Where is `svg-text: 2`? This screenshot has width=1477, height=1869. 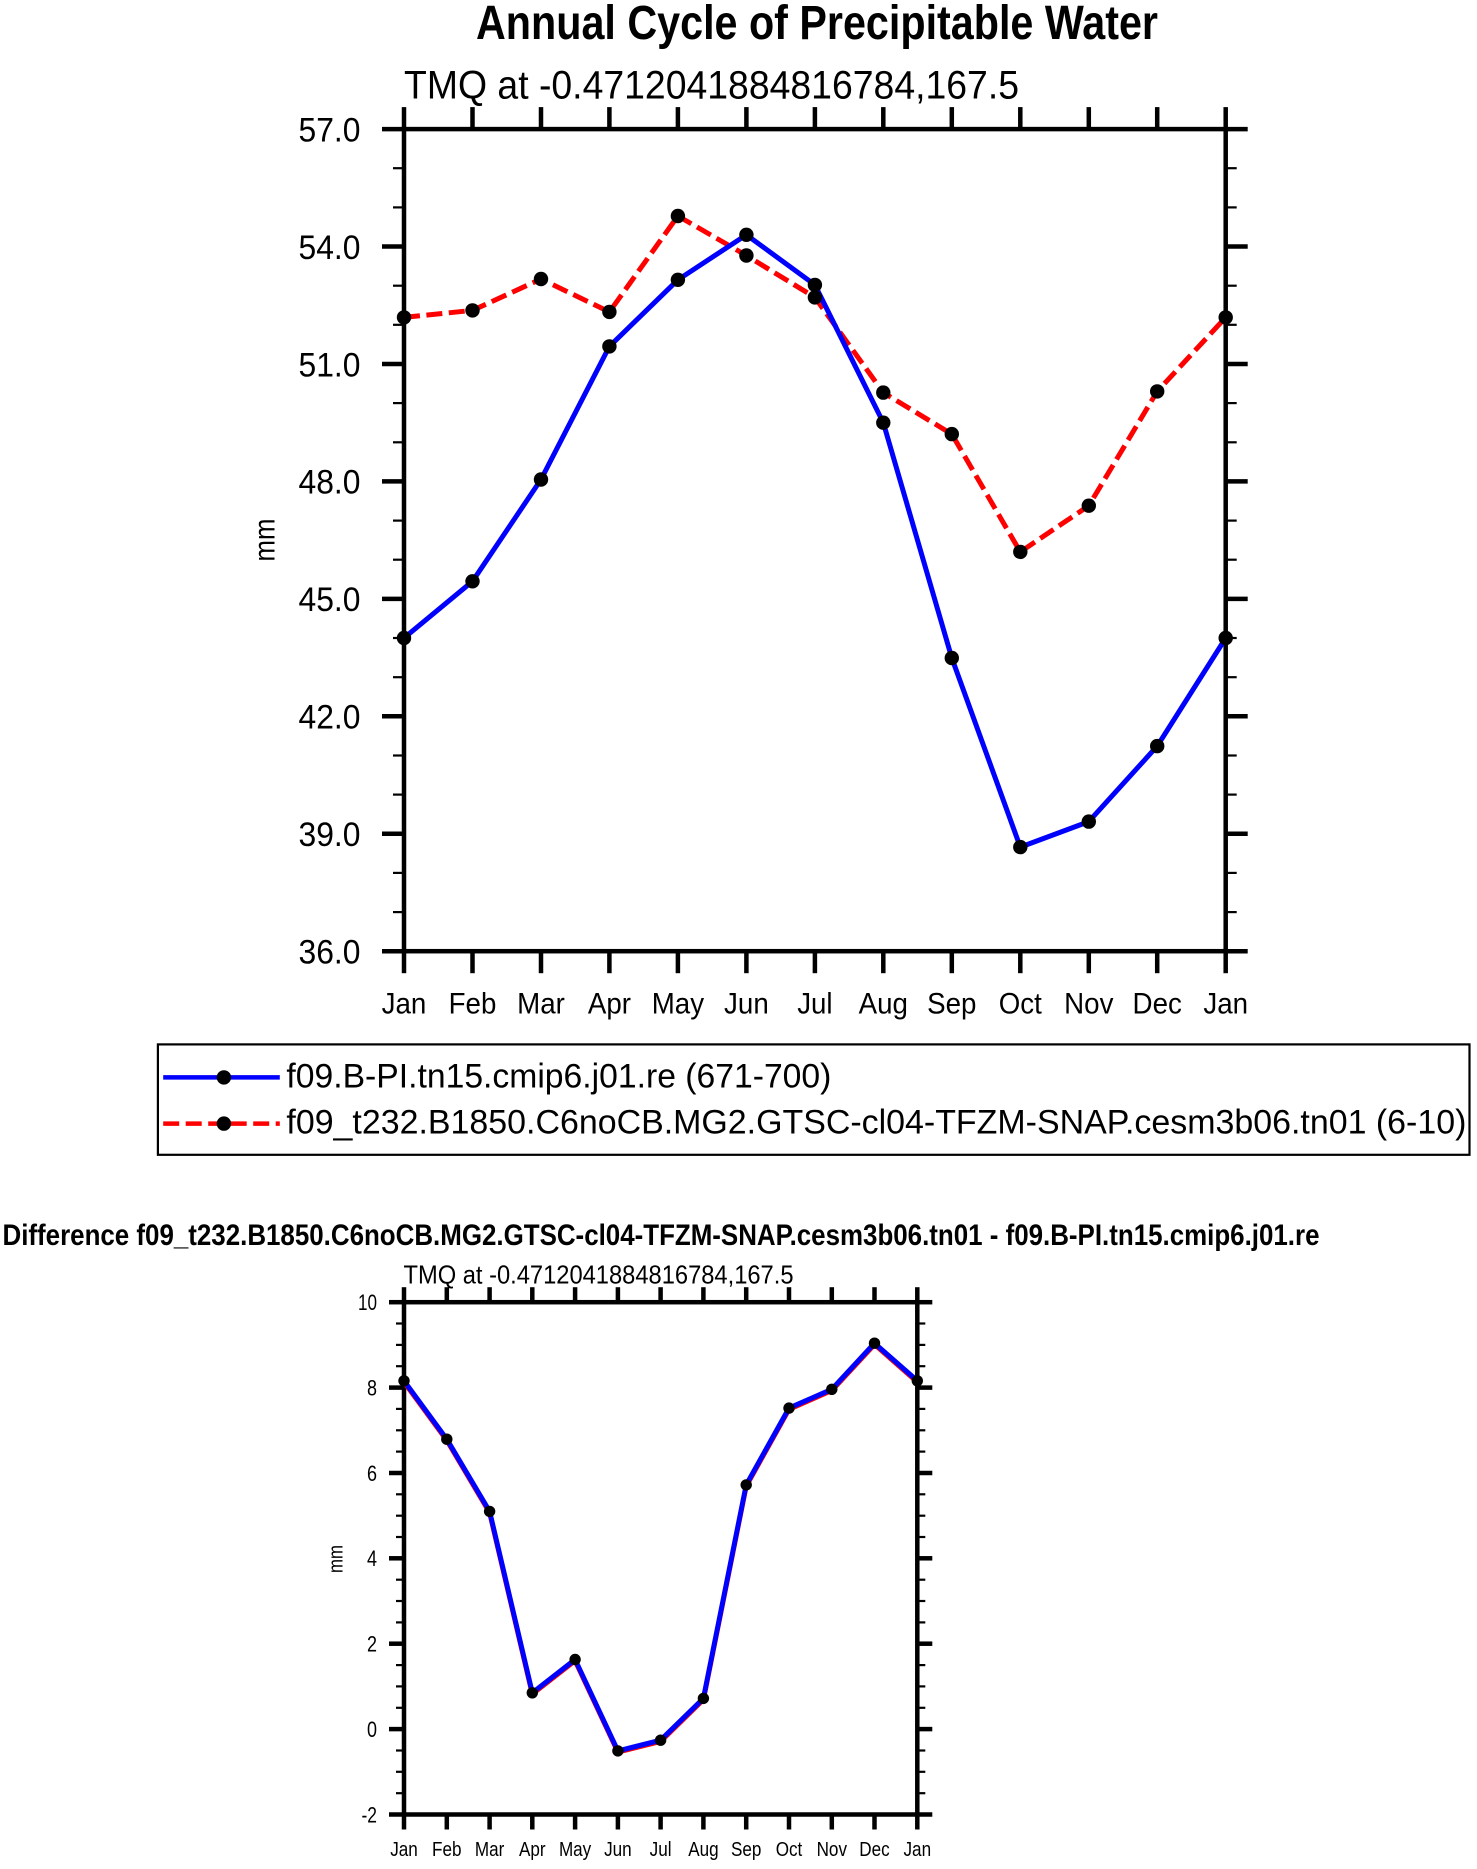 svg-text: 2 is located at coordinates (372, 1644).